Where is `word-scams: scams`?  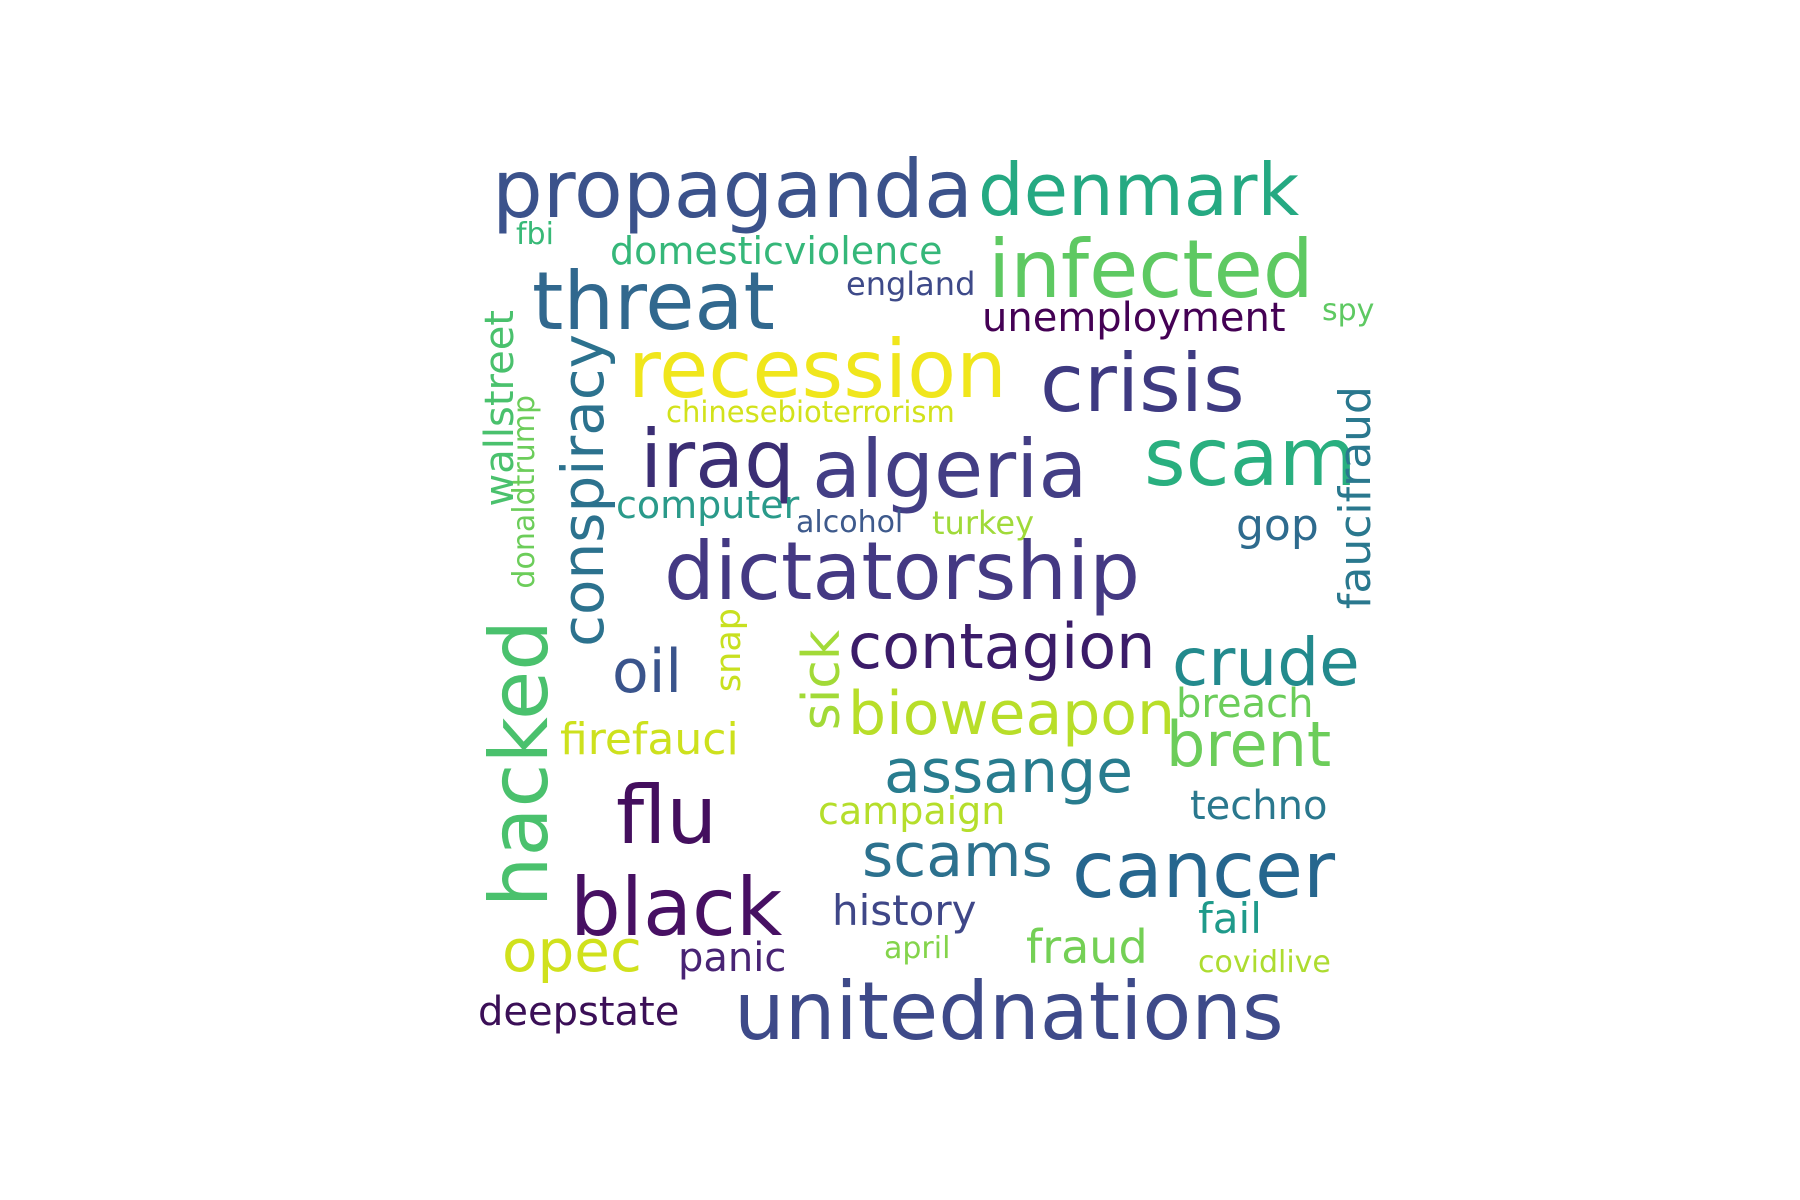
word-scams: scams is located at coordinates (957, 856).